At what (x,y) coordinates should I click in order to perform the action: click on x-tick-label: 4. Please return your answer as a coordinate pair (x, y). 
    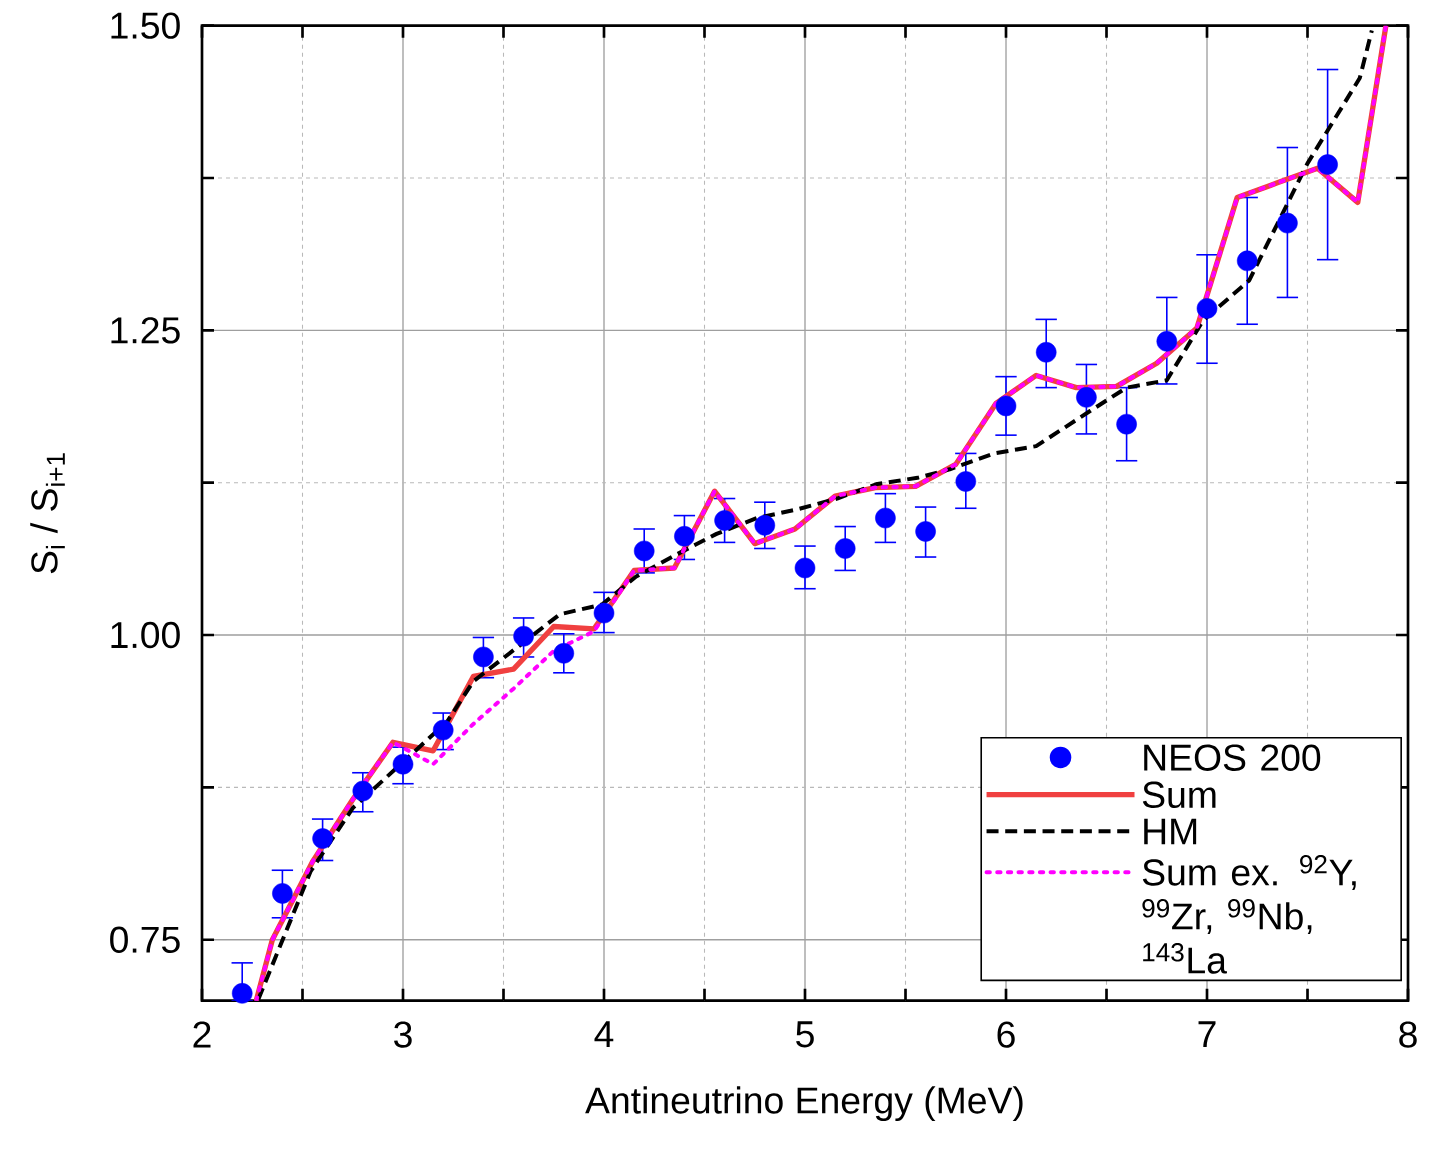
    Looking at the image, I should click on (604, 1034).